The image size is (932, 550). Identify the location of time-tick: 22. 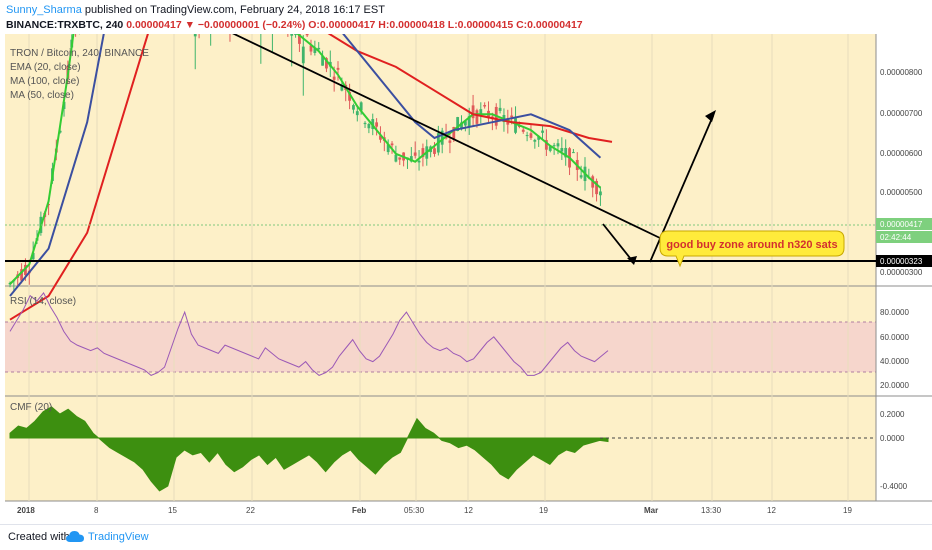
(250, 510).